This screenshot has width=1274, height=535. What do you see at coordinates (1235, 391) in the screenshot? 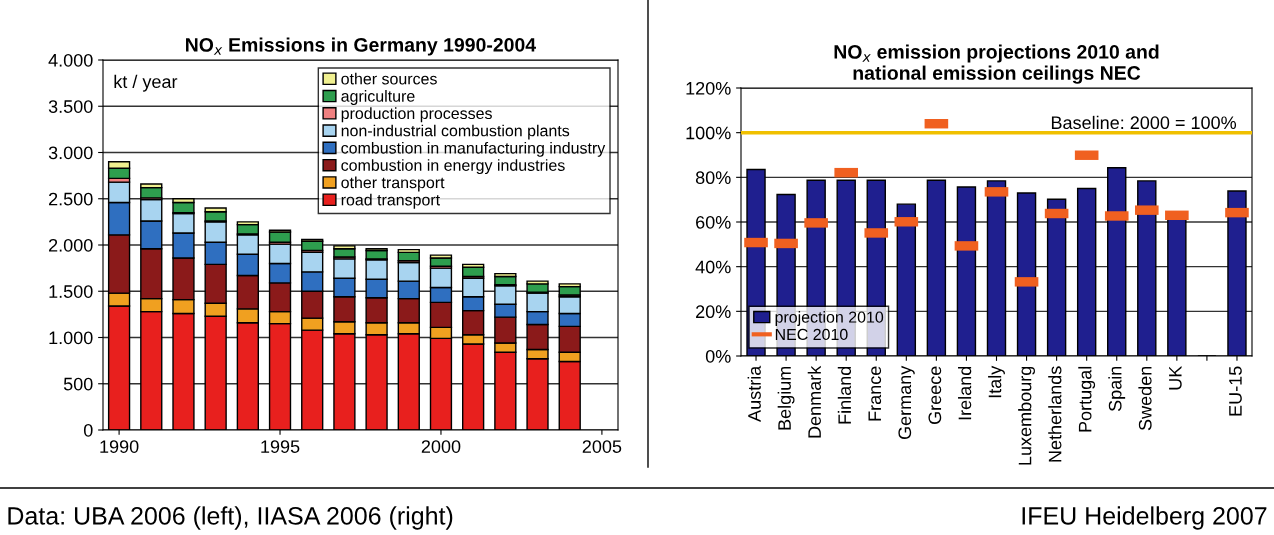
I see `x-tick-label: EU-15` at bounding box center [1235, 391].